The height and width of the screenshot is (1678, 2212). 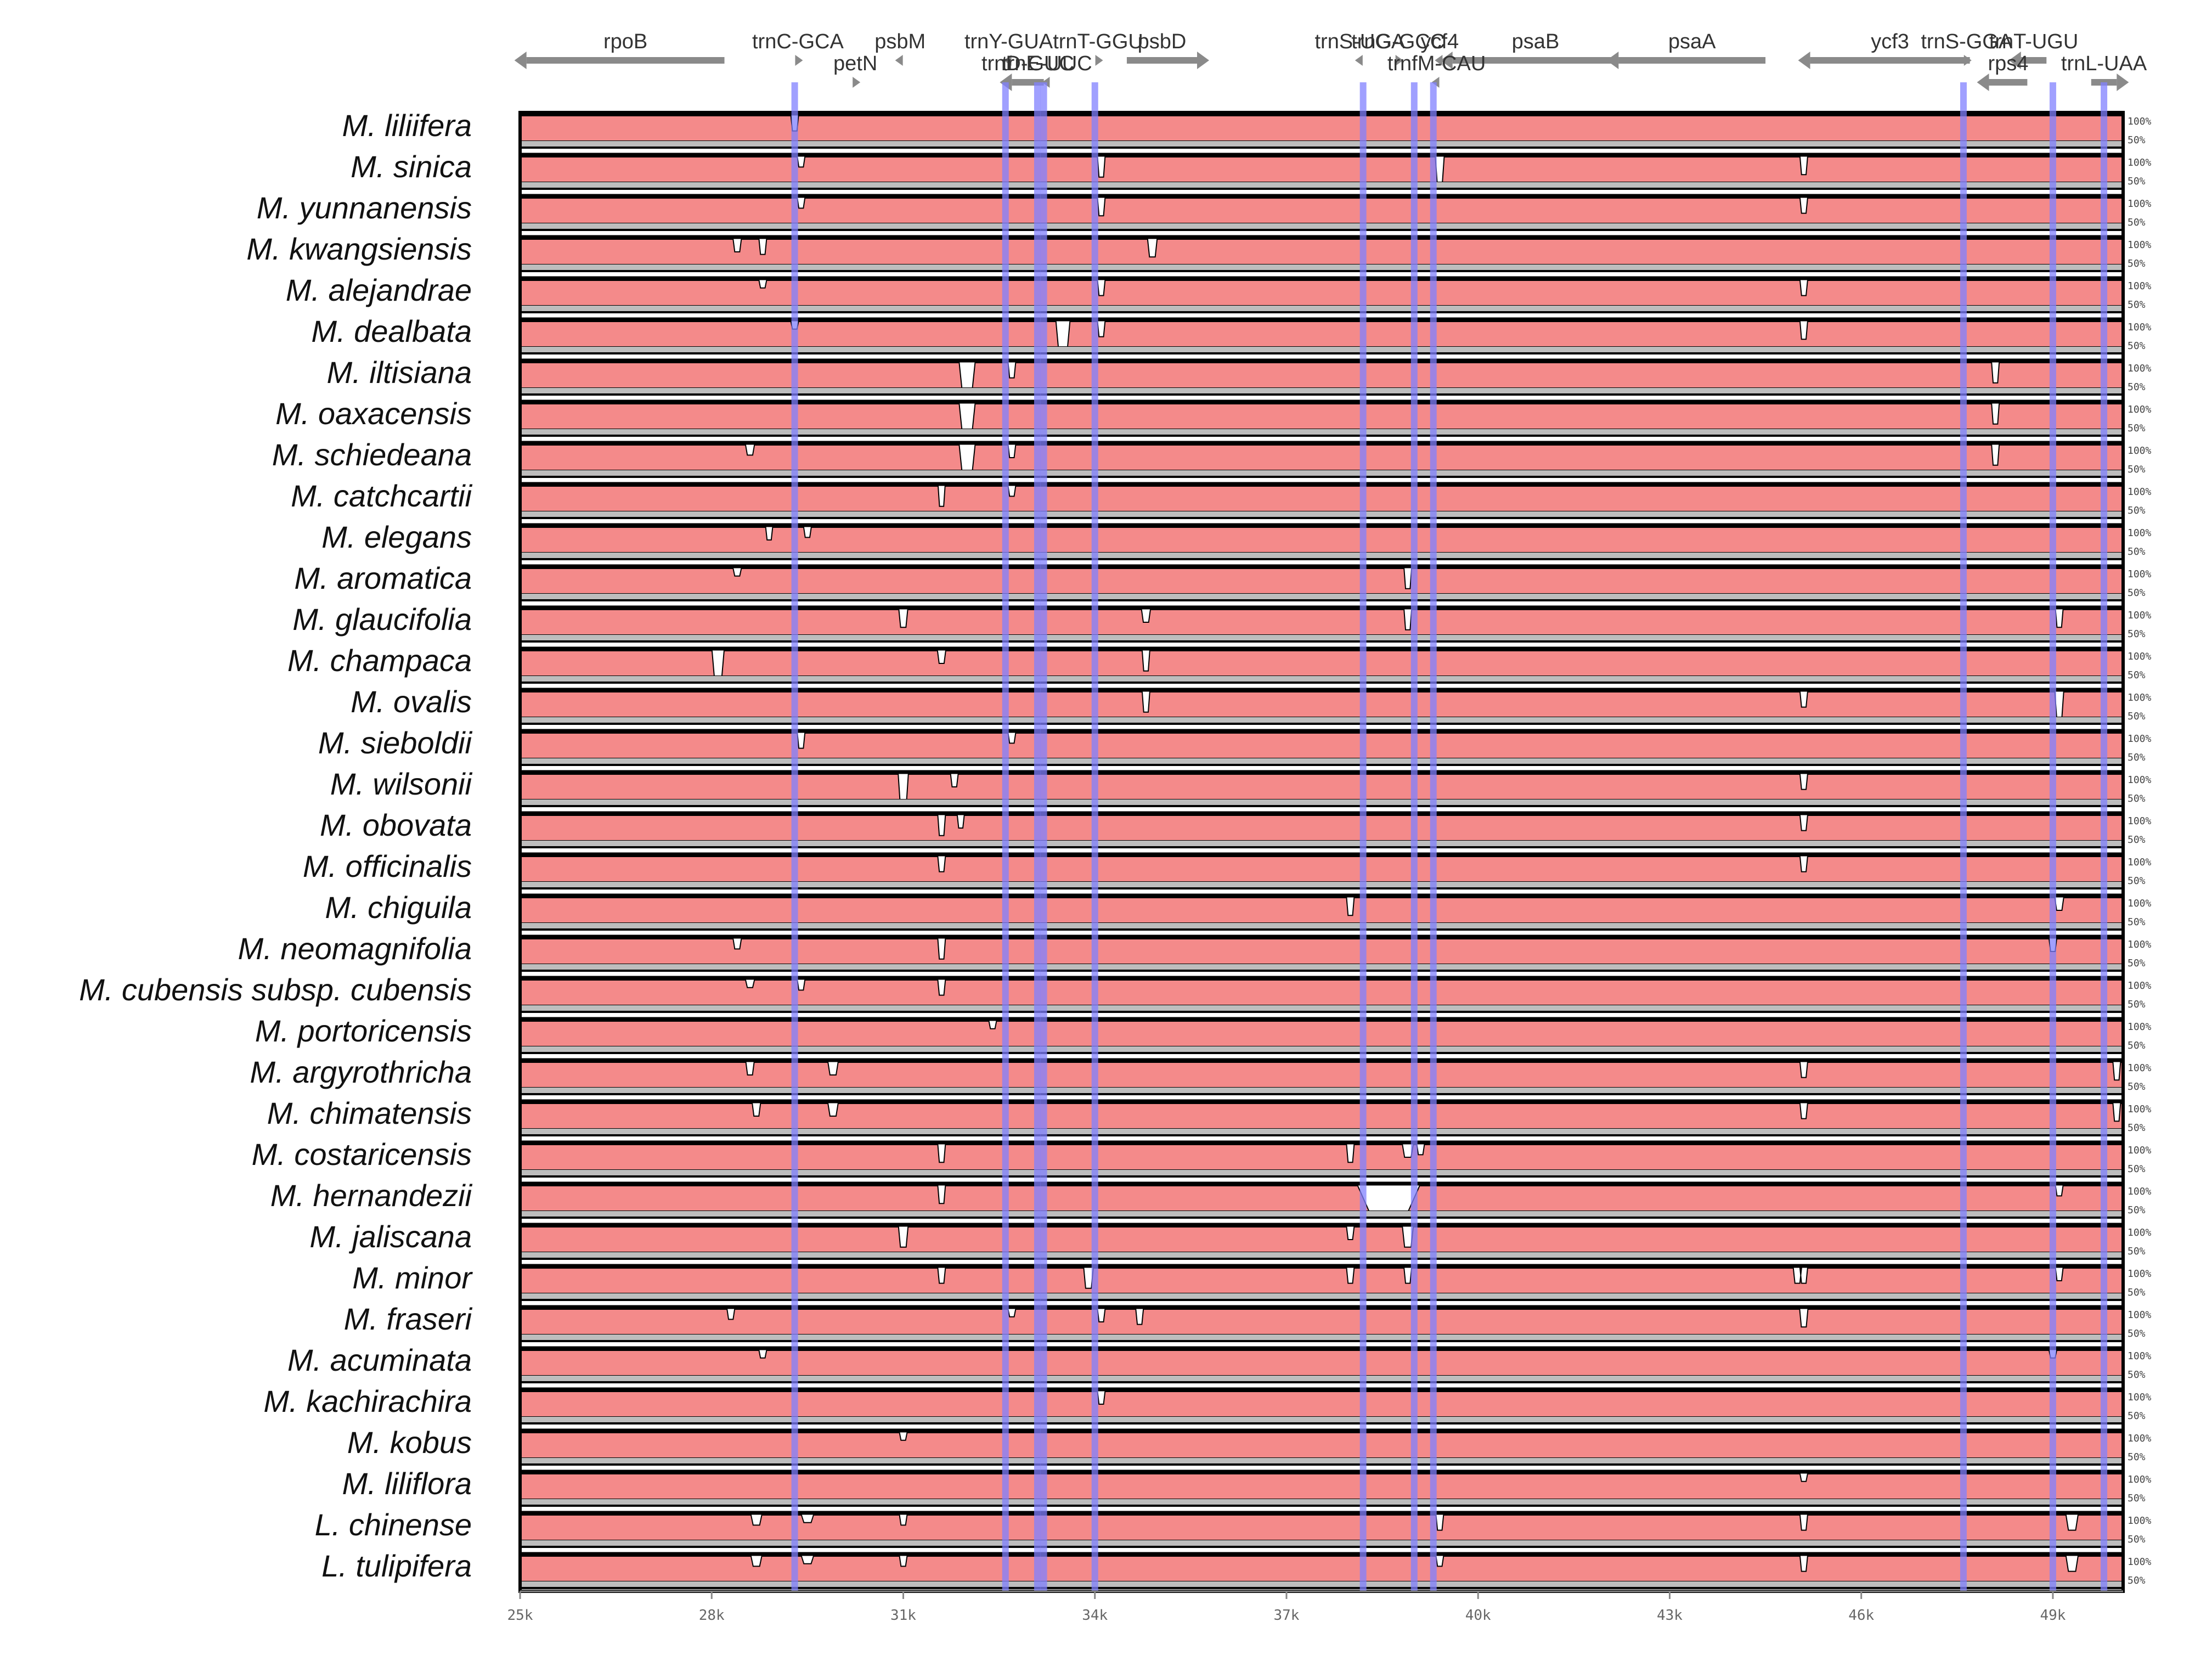 I want to click on gene-feature: trnfM-CAU, so click(x=1437, y=70).